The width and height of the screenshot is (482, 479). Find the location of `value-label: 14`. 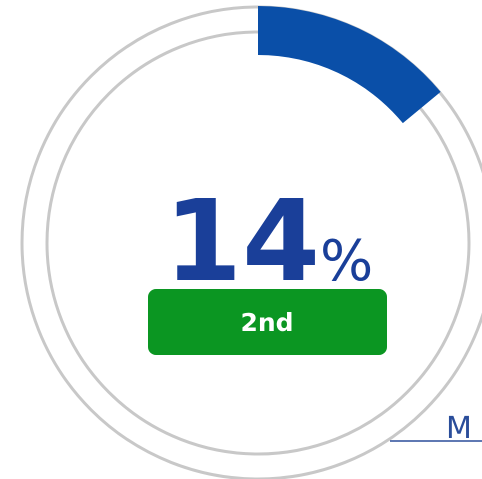

value-label: 14 is located at coordinates (242, 242).